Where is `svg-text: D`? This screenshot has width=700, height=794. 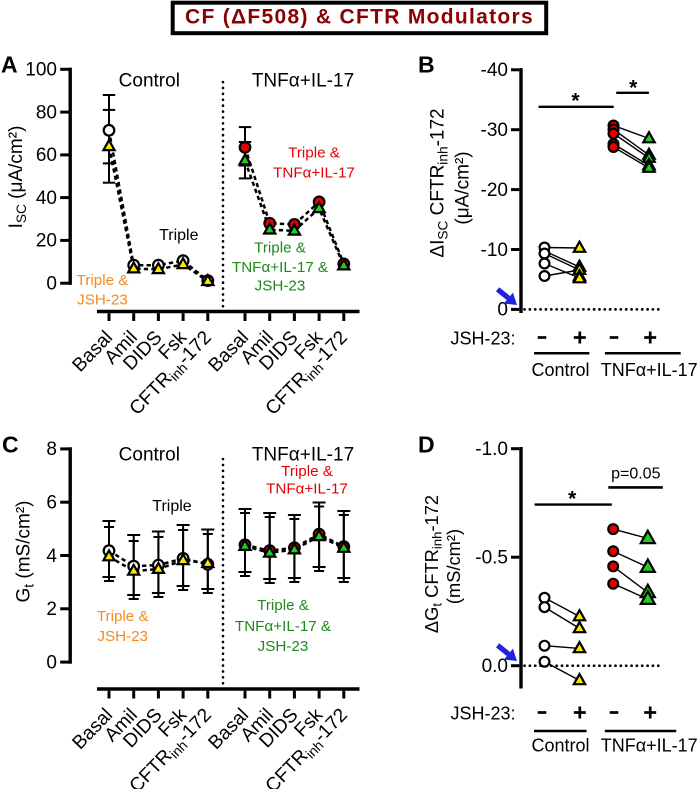 svg-text: D is located at coordinates (426, 445).